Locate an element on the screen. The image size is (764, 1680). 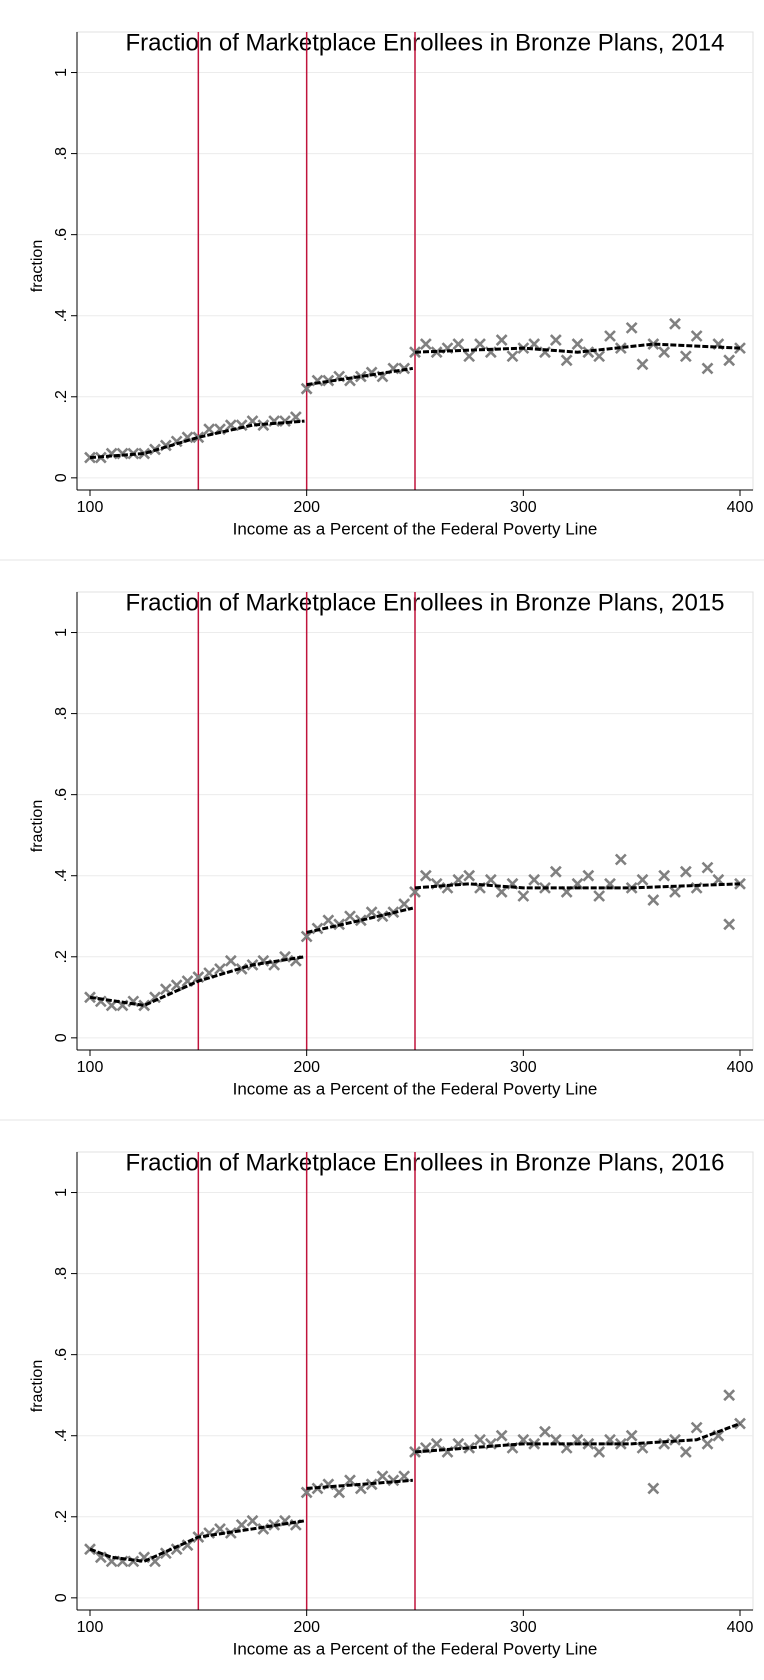
x-tick-label: 100 is located at coordinates (90, 1627).